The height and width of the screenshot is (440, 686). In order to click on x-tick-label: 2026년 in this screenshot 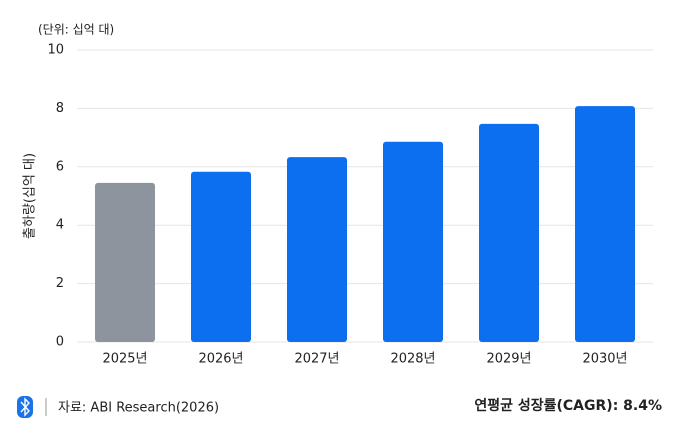, I will do `click(220, 359)`.